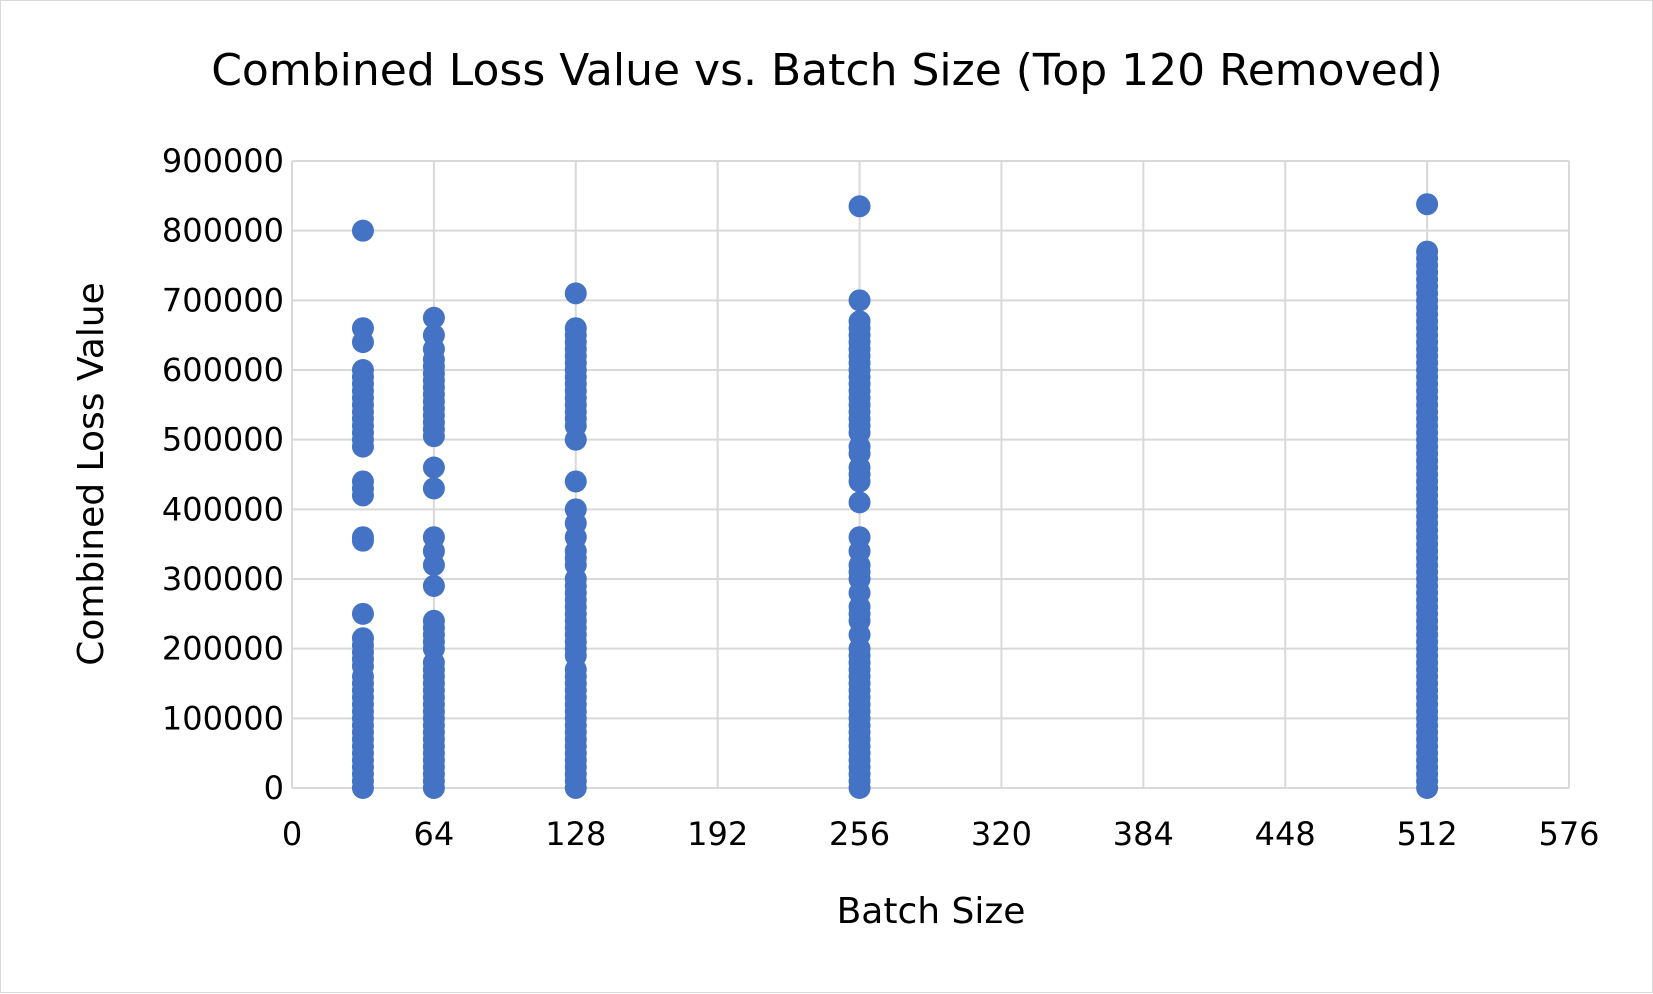  Describe the element at coordinates (1427, 834) in the screenshot. I see `x-tick-label: 512` at that location.